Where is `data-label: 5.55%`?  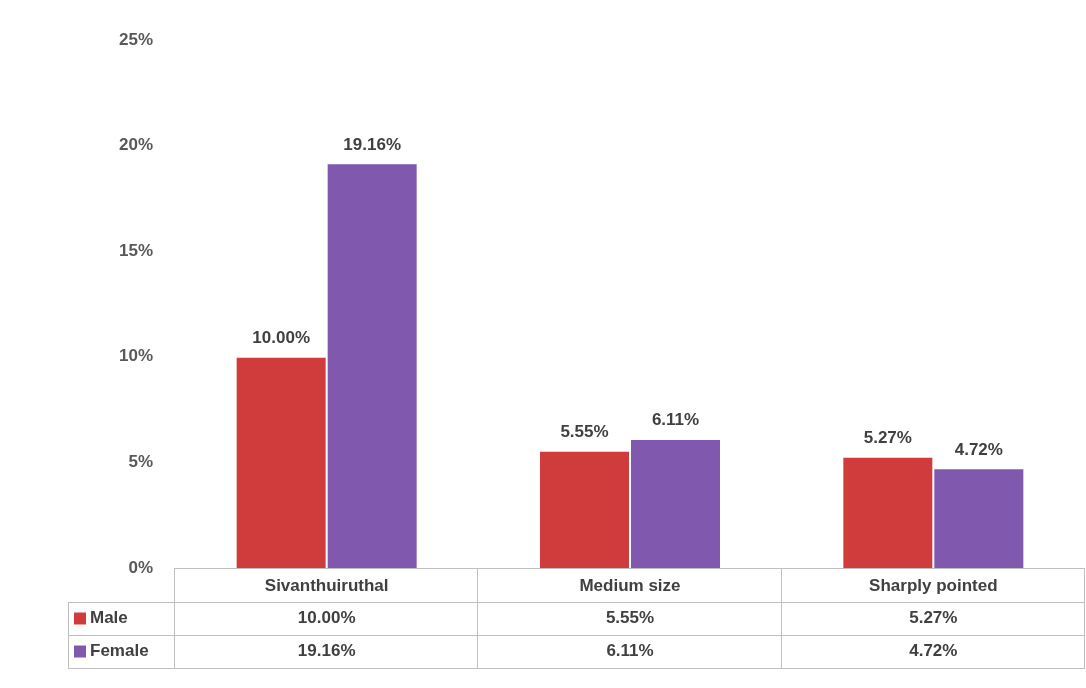
data-label: 5.55% is located at coordinates (630, 618).